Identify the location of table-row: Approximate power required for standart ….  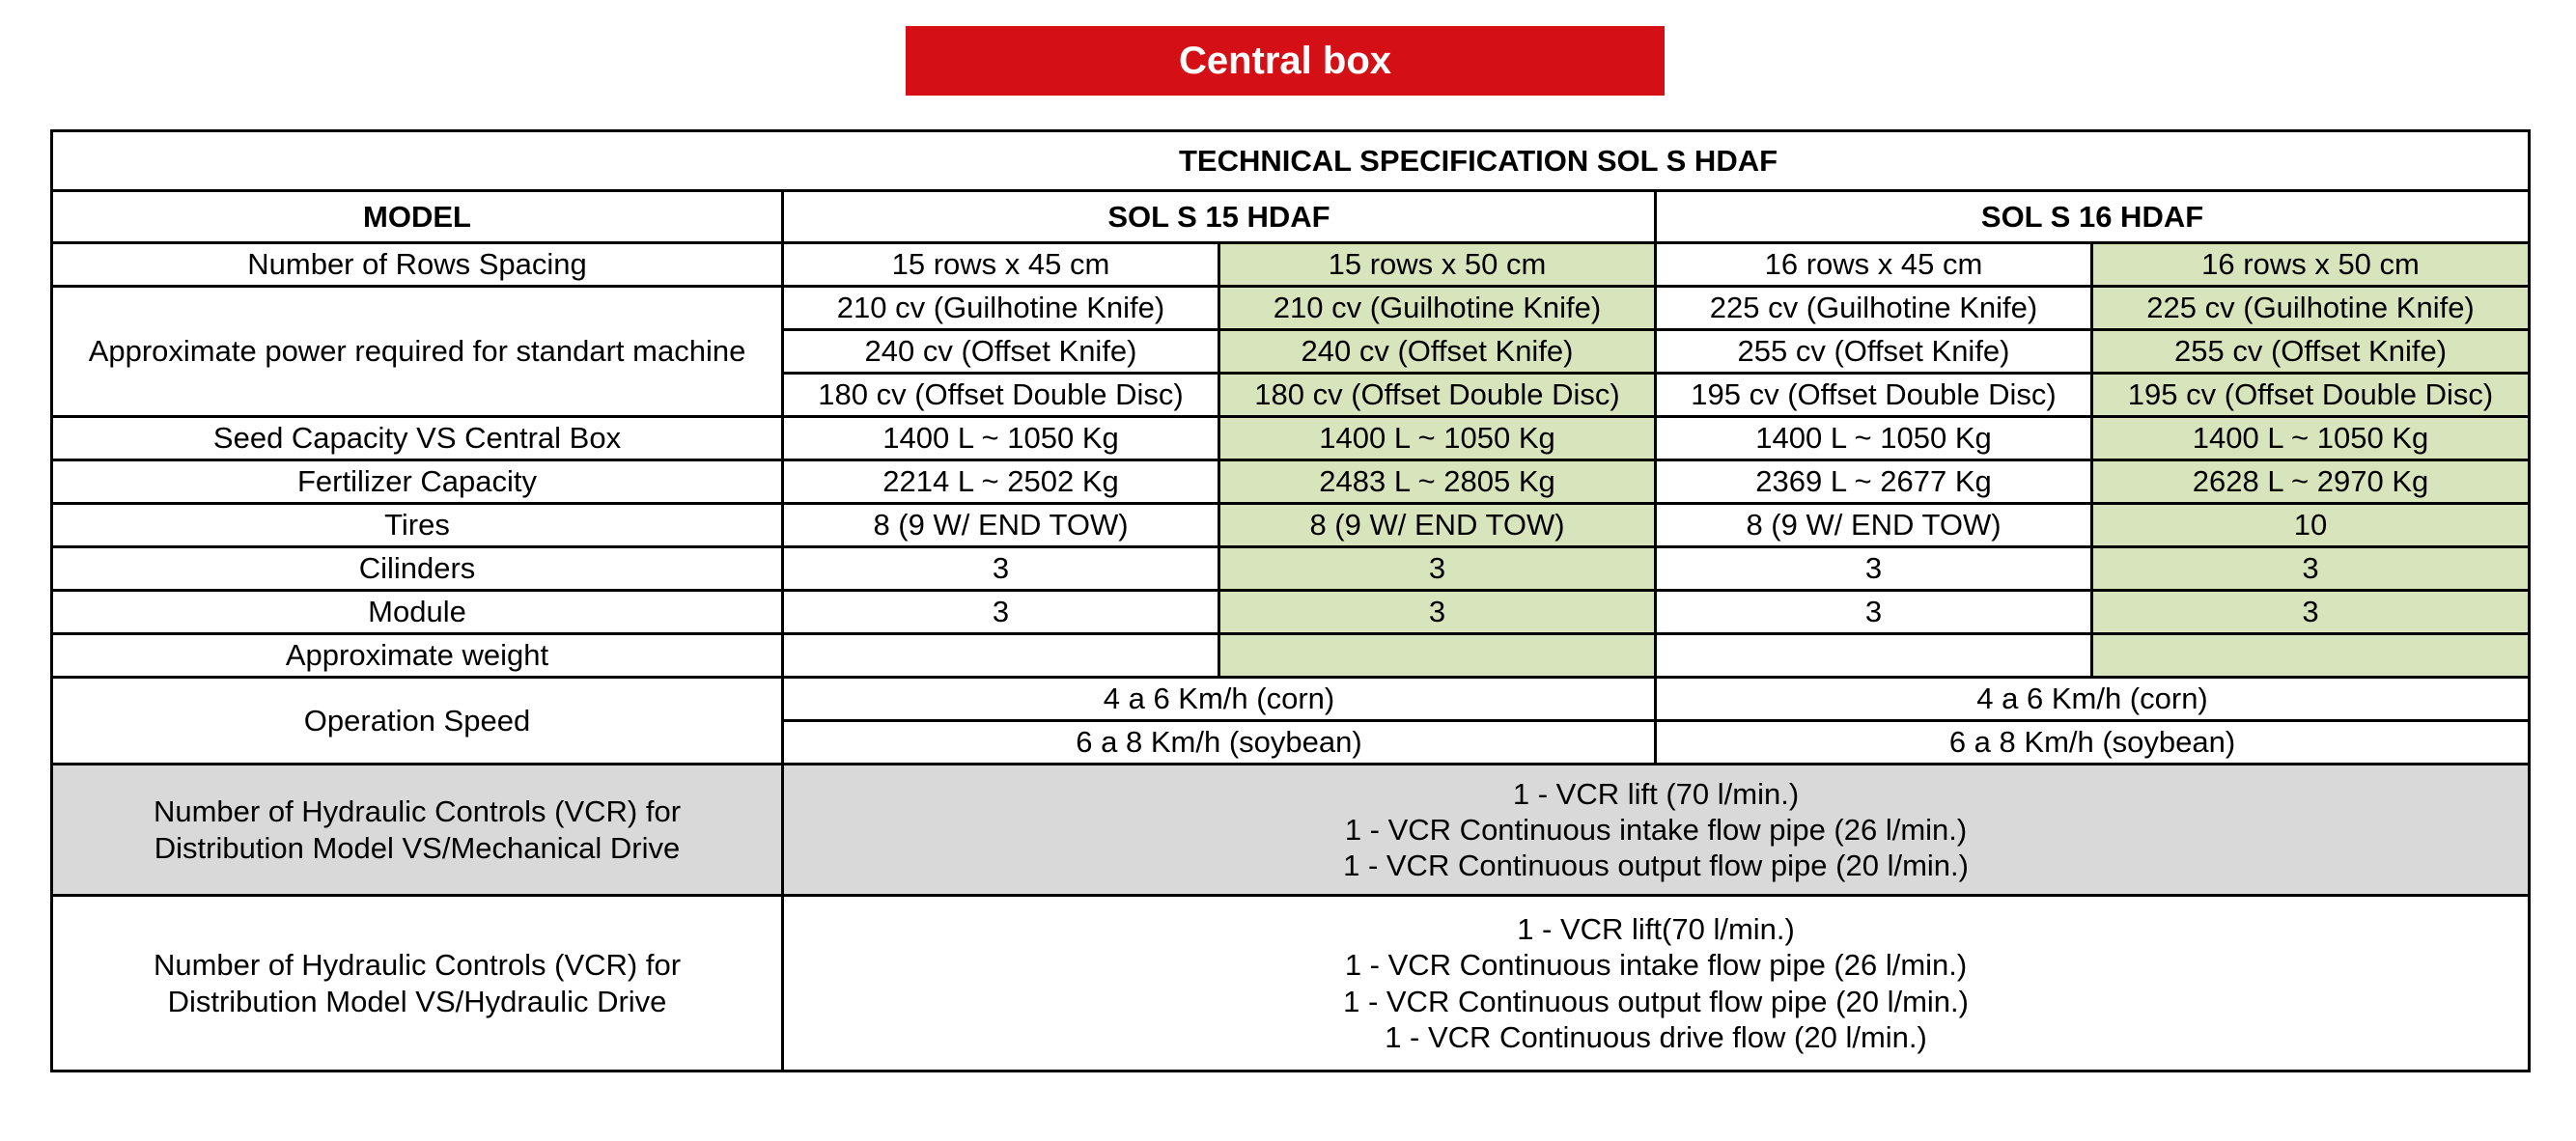
(1291, 351).